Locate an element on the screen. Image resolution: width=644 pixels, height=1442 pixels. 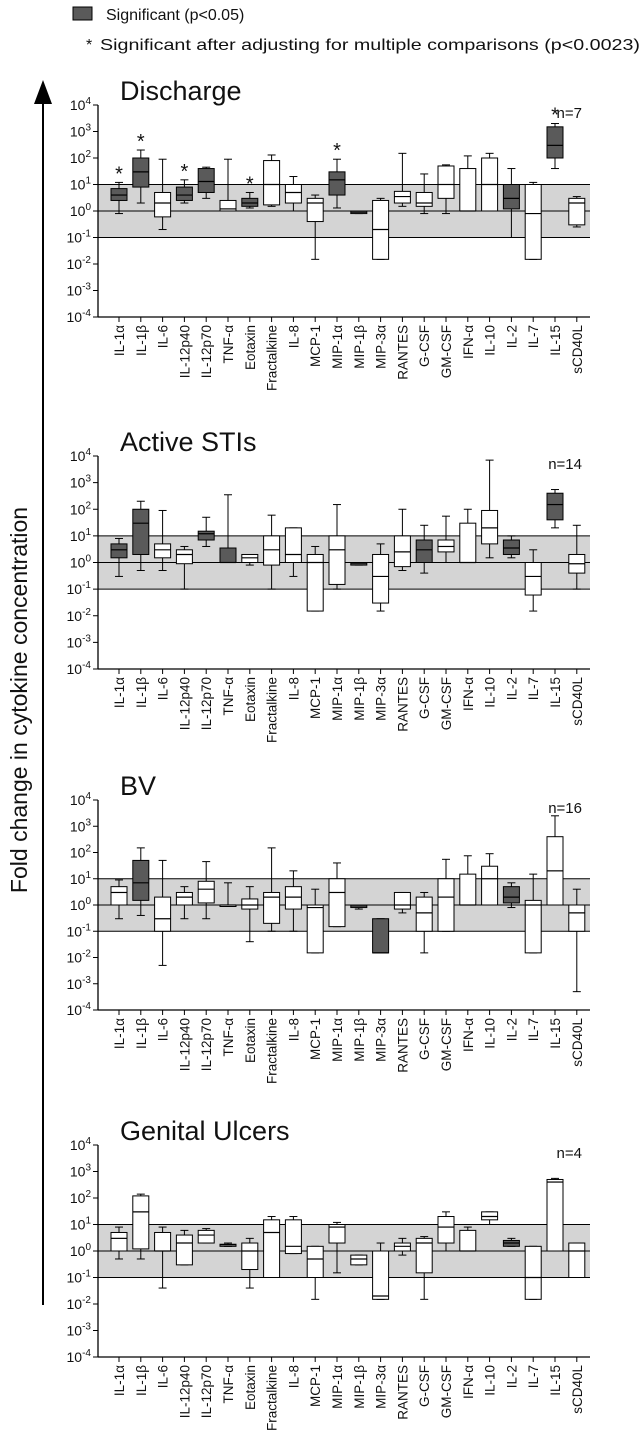
legend-significant-label: Significant (p<0.05) is located at coordinates (175, 15).